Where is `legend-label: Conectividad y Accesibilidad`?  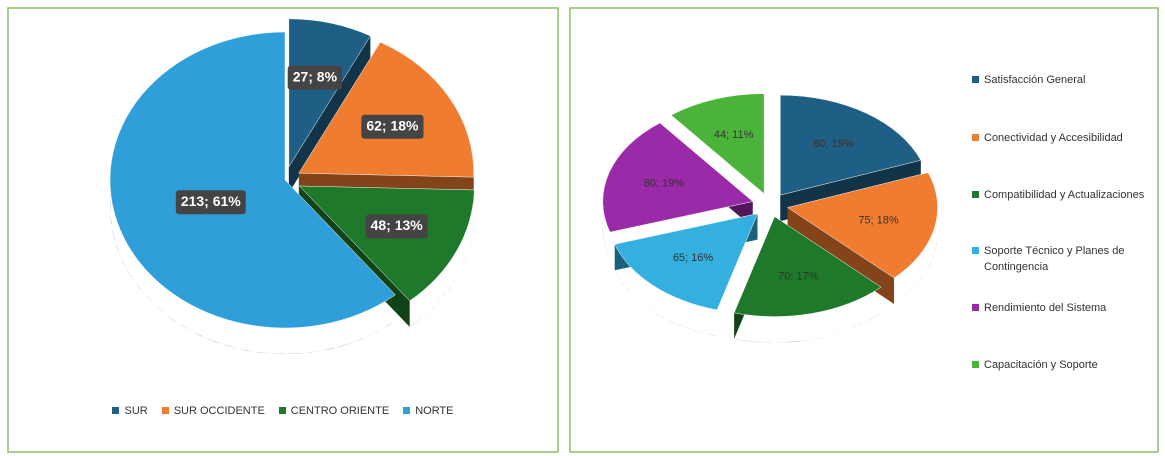
legend-label: Conectividad y Accesibilidad is located at coordinates (1053, 138).